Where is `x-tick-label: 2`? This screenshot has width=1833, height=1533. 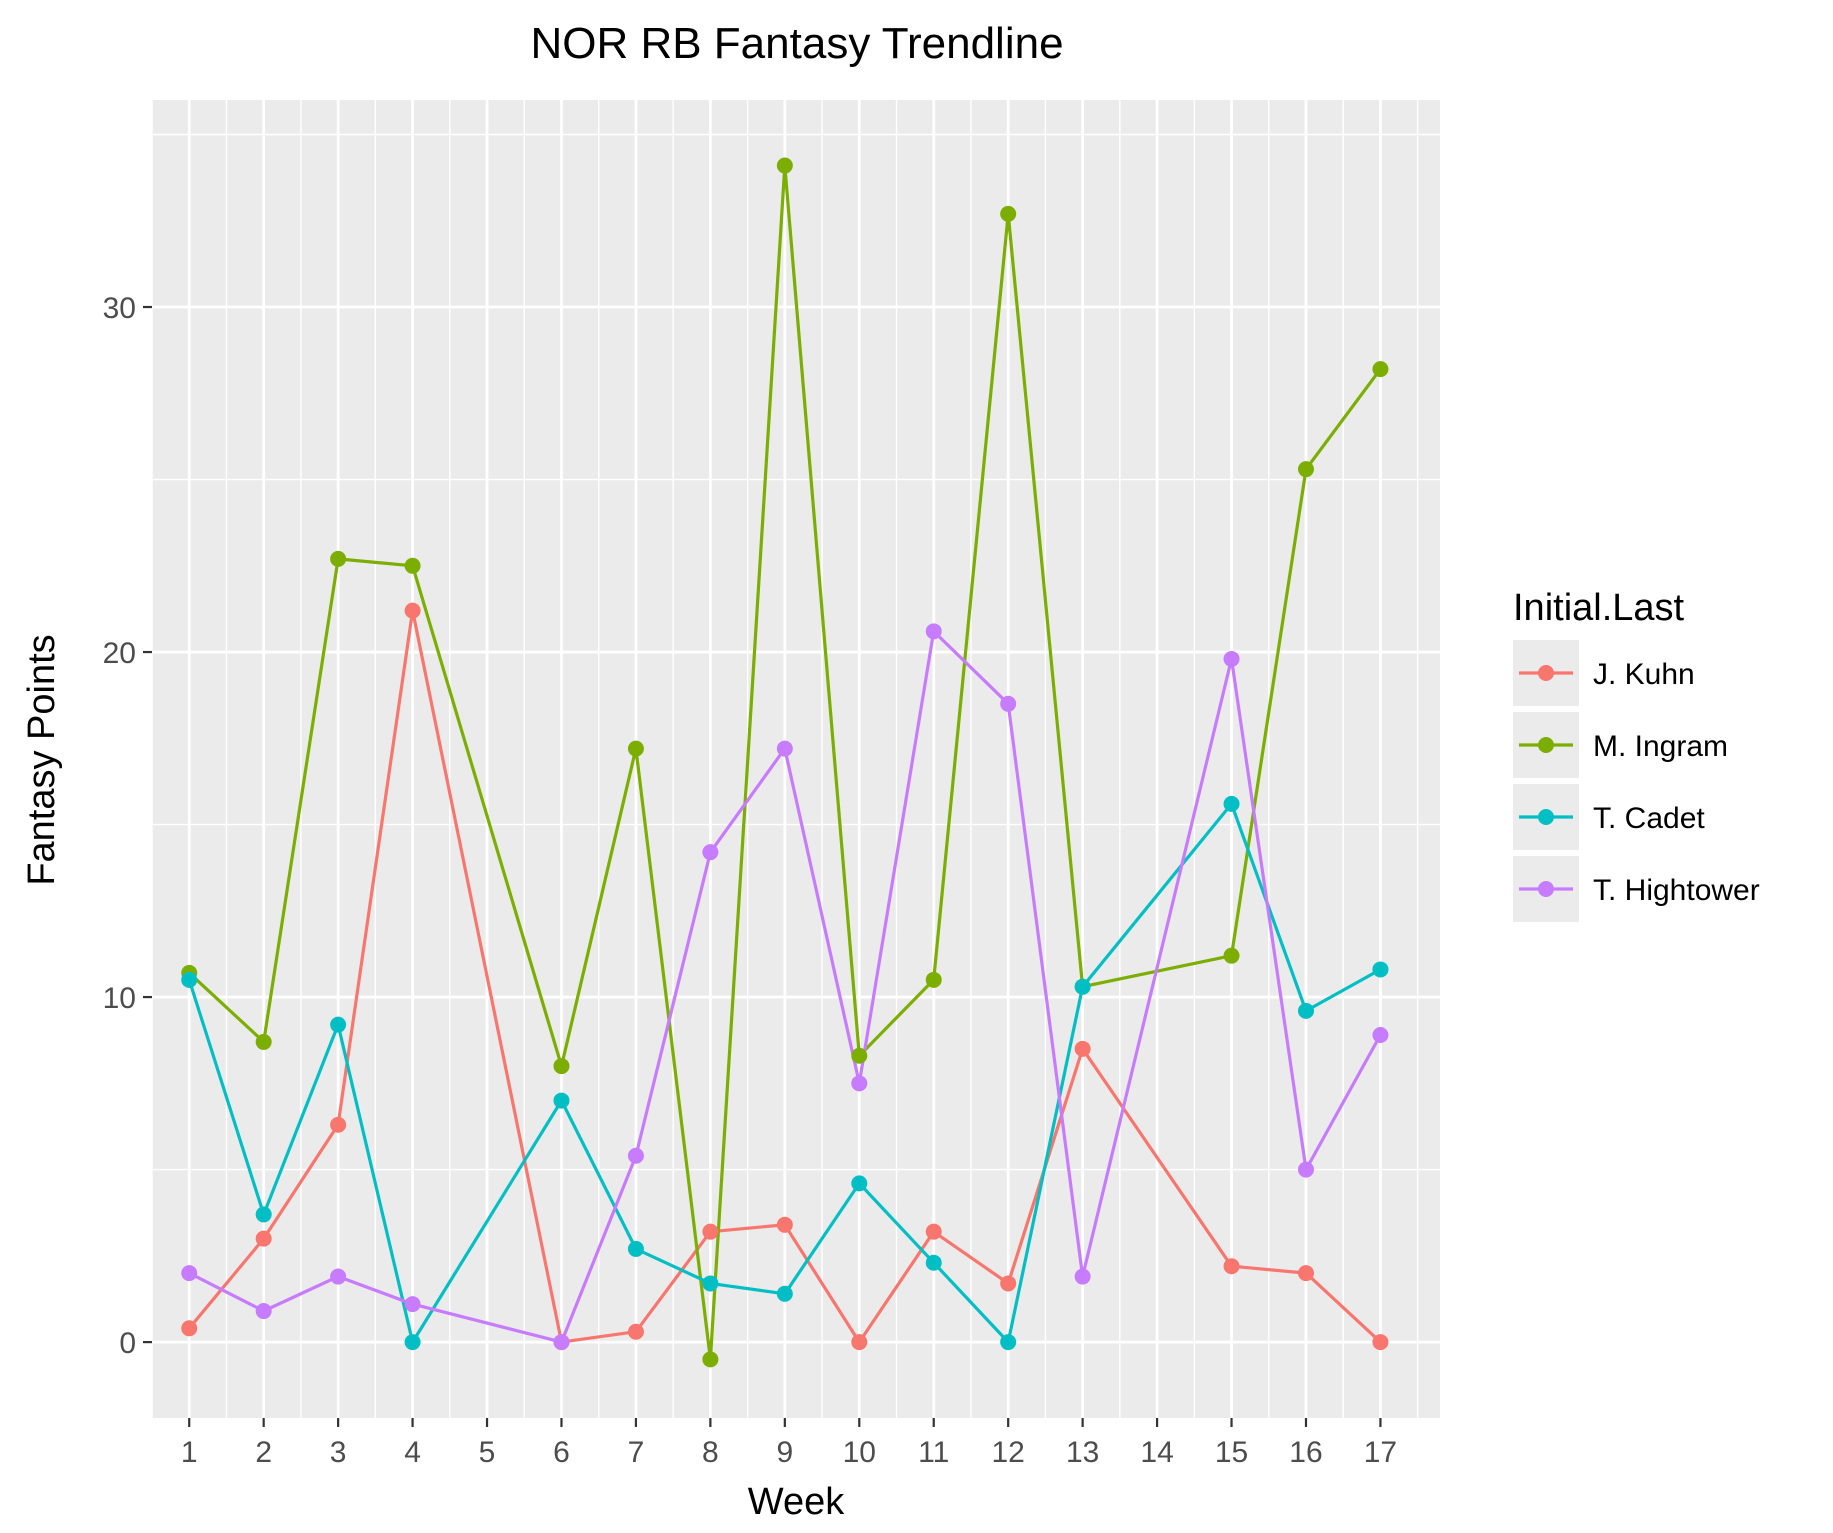
x-tick-label: 2 is located at coordinates (263, 1452).